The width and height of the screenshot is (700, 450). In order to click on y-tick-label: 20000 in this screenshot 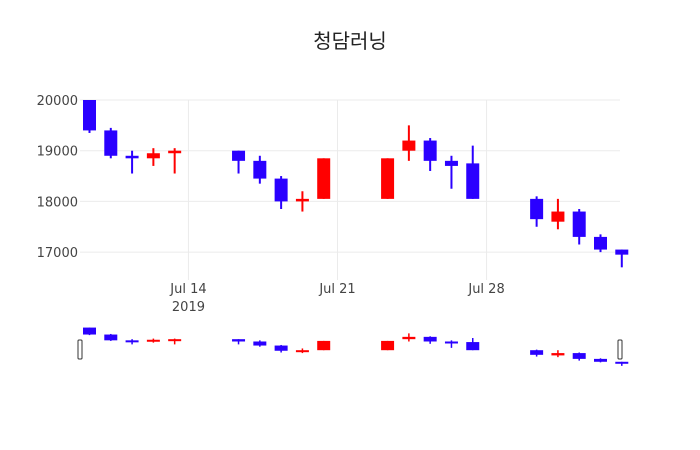, I will do `click(57, 101)`.